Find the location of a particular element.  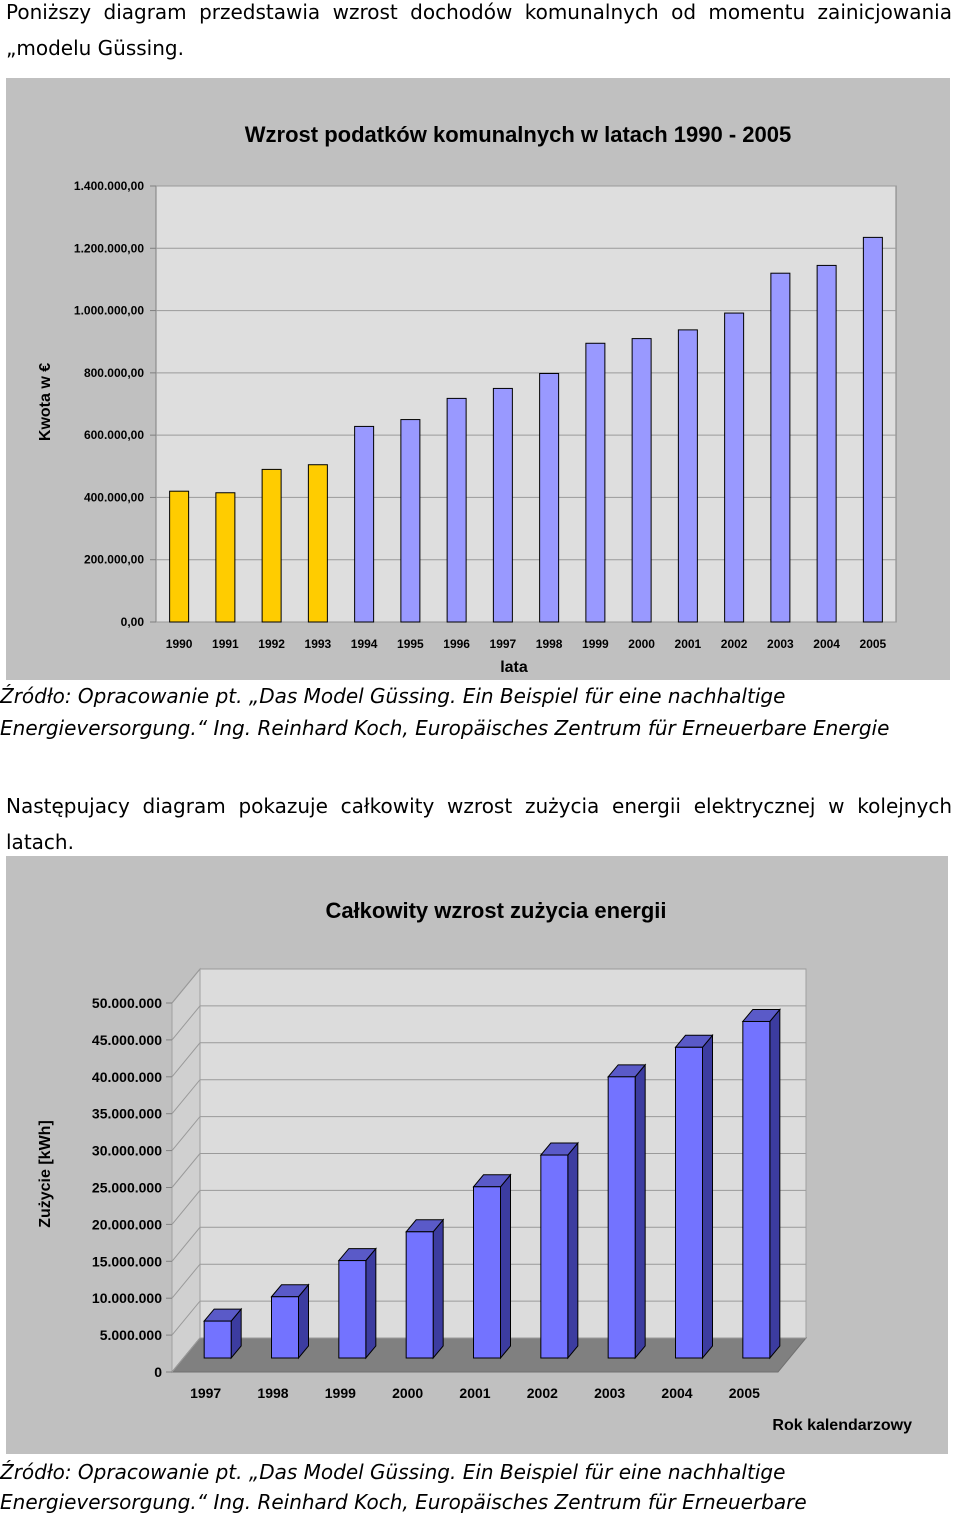

chart1-y-tick-label: 1.200.000,00 is located at coordinates (109, 248).